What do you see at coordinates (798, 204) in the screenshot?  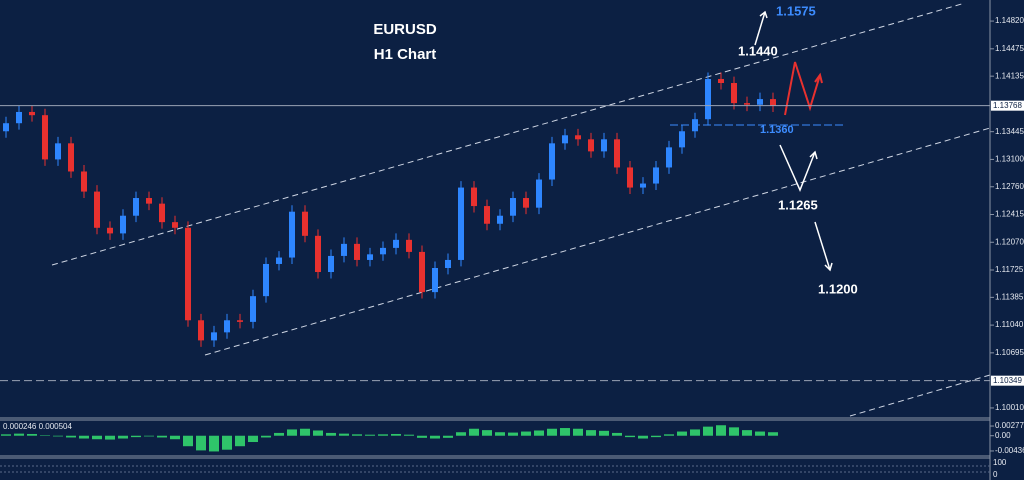 I see `annotation: 1.1265` at bounding box center [798, 204].